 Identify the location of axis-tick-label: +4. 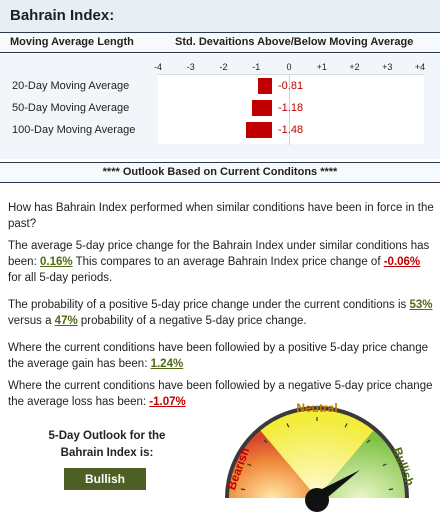
(420, 67).